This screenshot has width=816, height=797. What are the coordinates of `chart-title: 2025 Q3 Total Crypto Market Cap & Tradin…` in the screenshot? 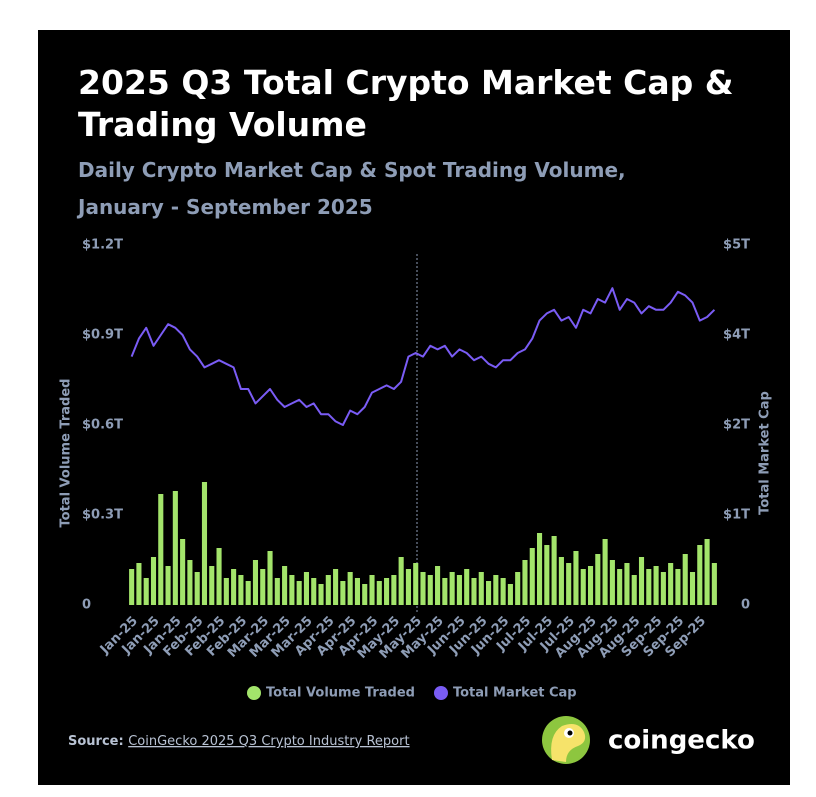 It's located at (406, 103).